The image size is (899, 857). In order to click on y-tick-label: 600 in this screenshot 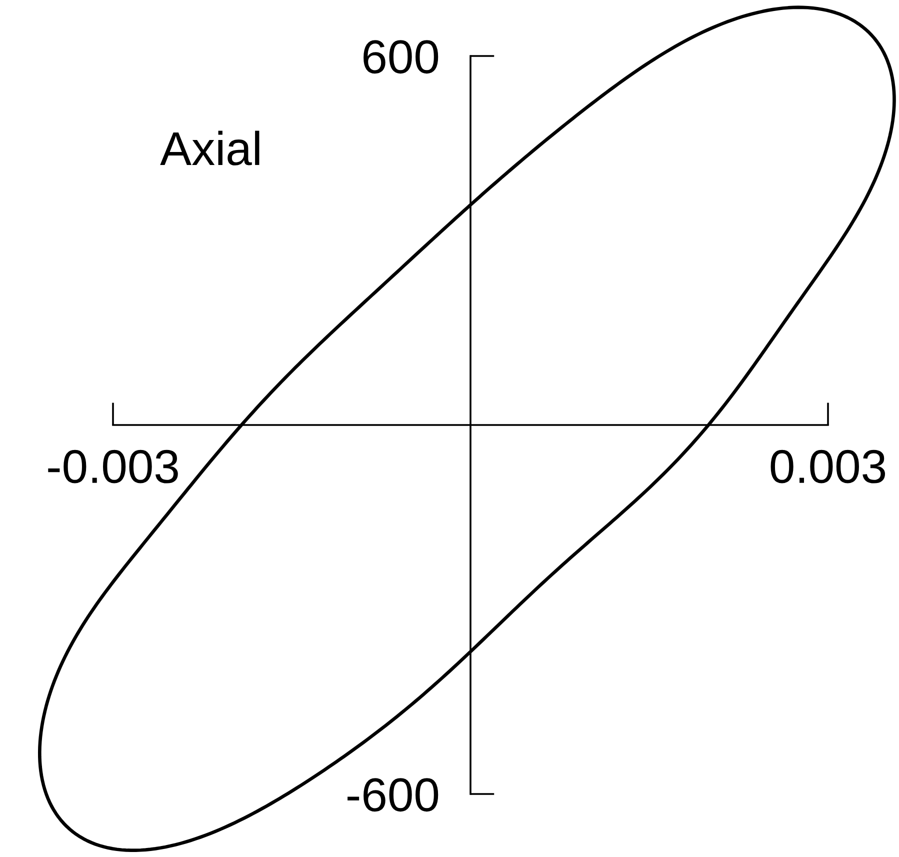, I will do `click(401, 57)`.